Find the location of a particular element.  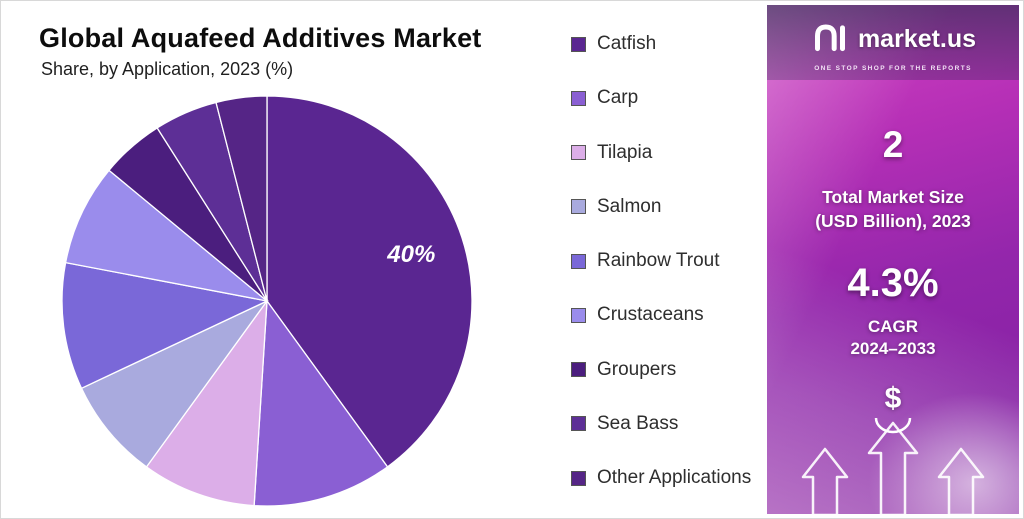

legend-item: Sea Bass is located at coordinates (661, 424).